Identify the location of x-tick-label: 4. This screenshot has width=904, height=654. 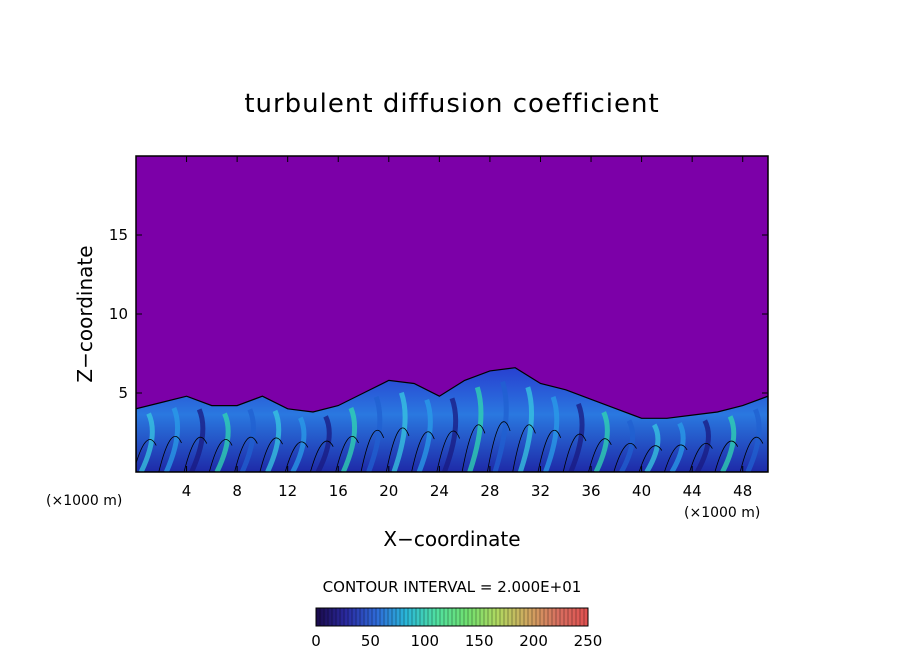
(187, 491).